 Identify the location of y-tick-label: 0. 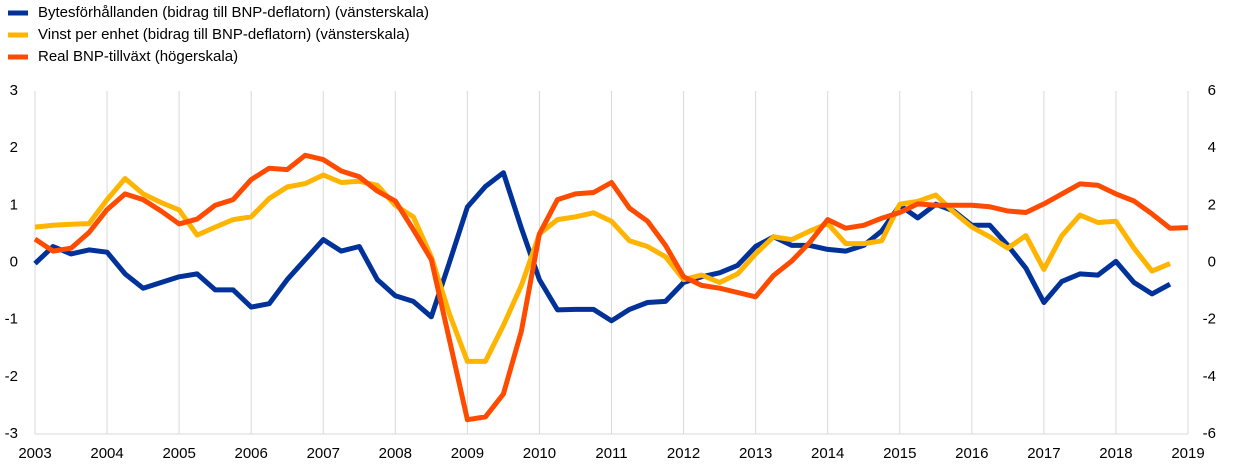
(14, 261).